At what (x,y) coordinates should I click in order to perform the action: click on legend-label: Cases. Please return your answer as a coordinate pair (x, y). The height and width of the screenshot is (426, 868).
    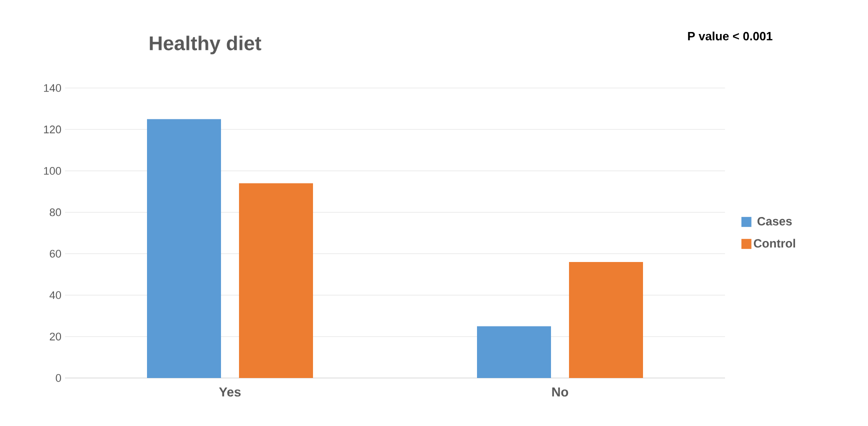
    Looking at the image, I should click on (775, 221).